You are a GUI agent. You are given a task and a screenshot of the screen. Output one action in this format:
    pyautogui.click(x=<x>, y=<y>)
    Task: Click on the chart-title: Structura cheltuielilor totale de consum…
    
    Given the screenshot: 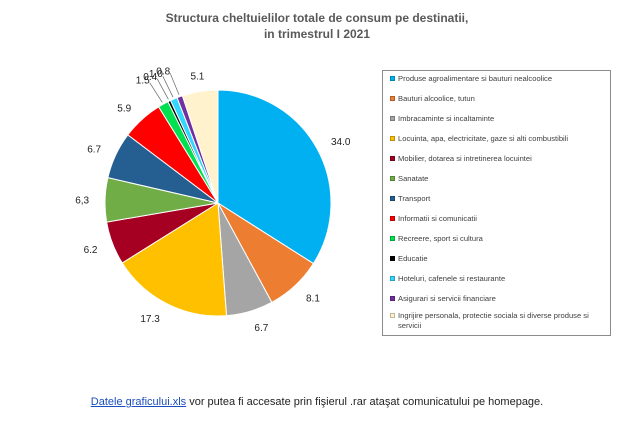 What is the action you would take?
    pyautogui.click(x=317, y=18)
    